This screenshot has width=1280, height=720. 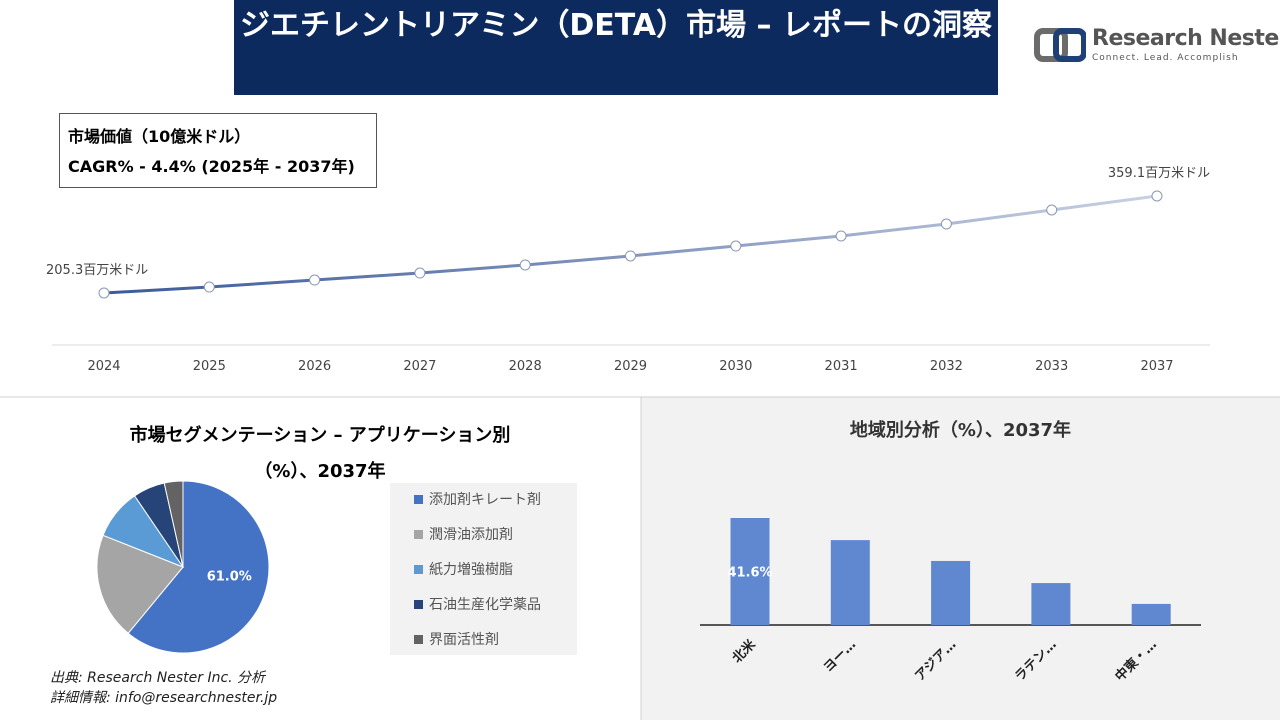 I want to click on legend-label: 添加剤キレート剤, so click(x=485, y=500).